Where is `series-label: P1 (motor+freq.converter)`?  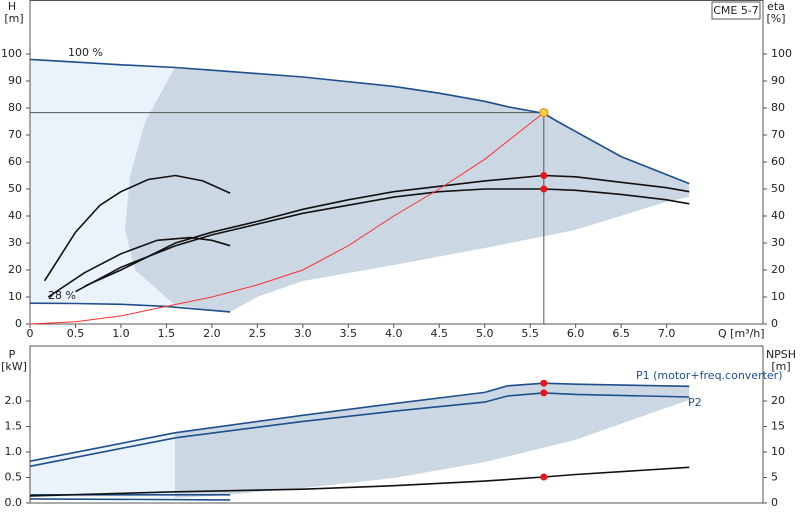
series-label: P1 (motor+freq.converter) is located at coordinates (709, 375).